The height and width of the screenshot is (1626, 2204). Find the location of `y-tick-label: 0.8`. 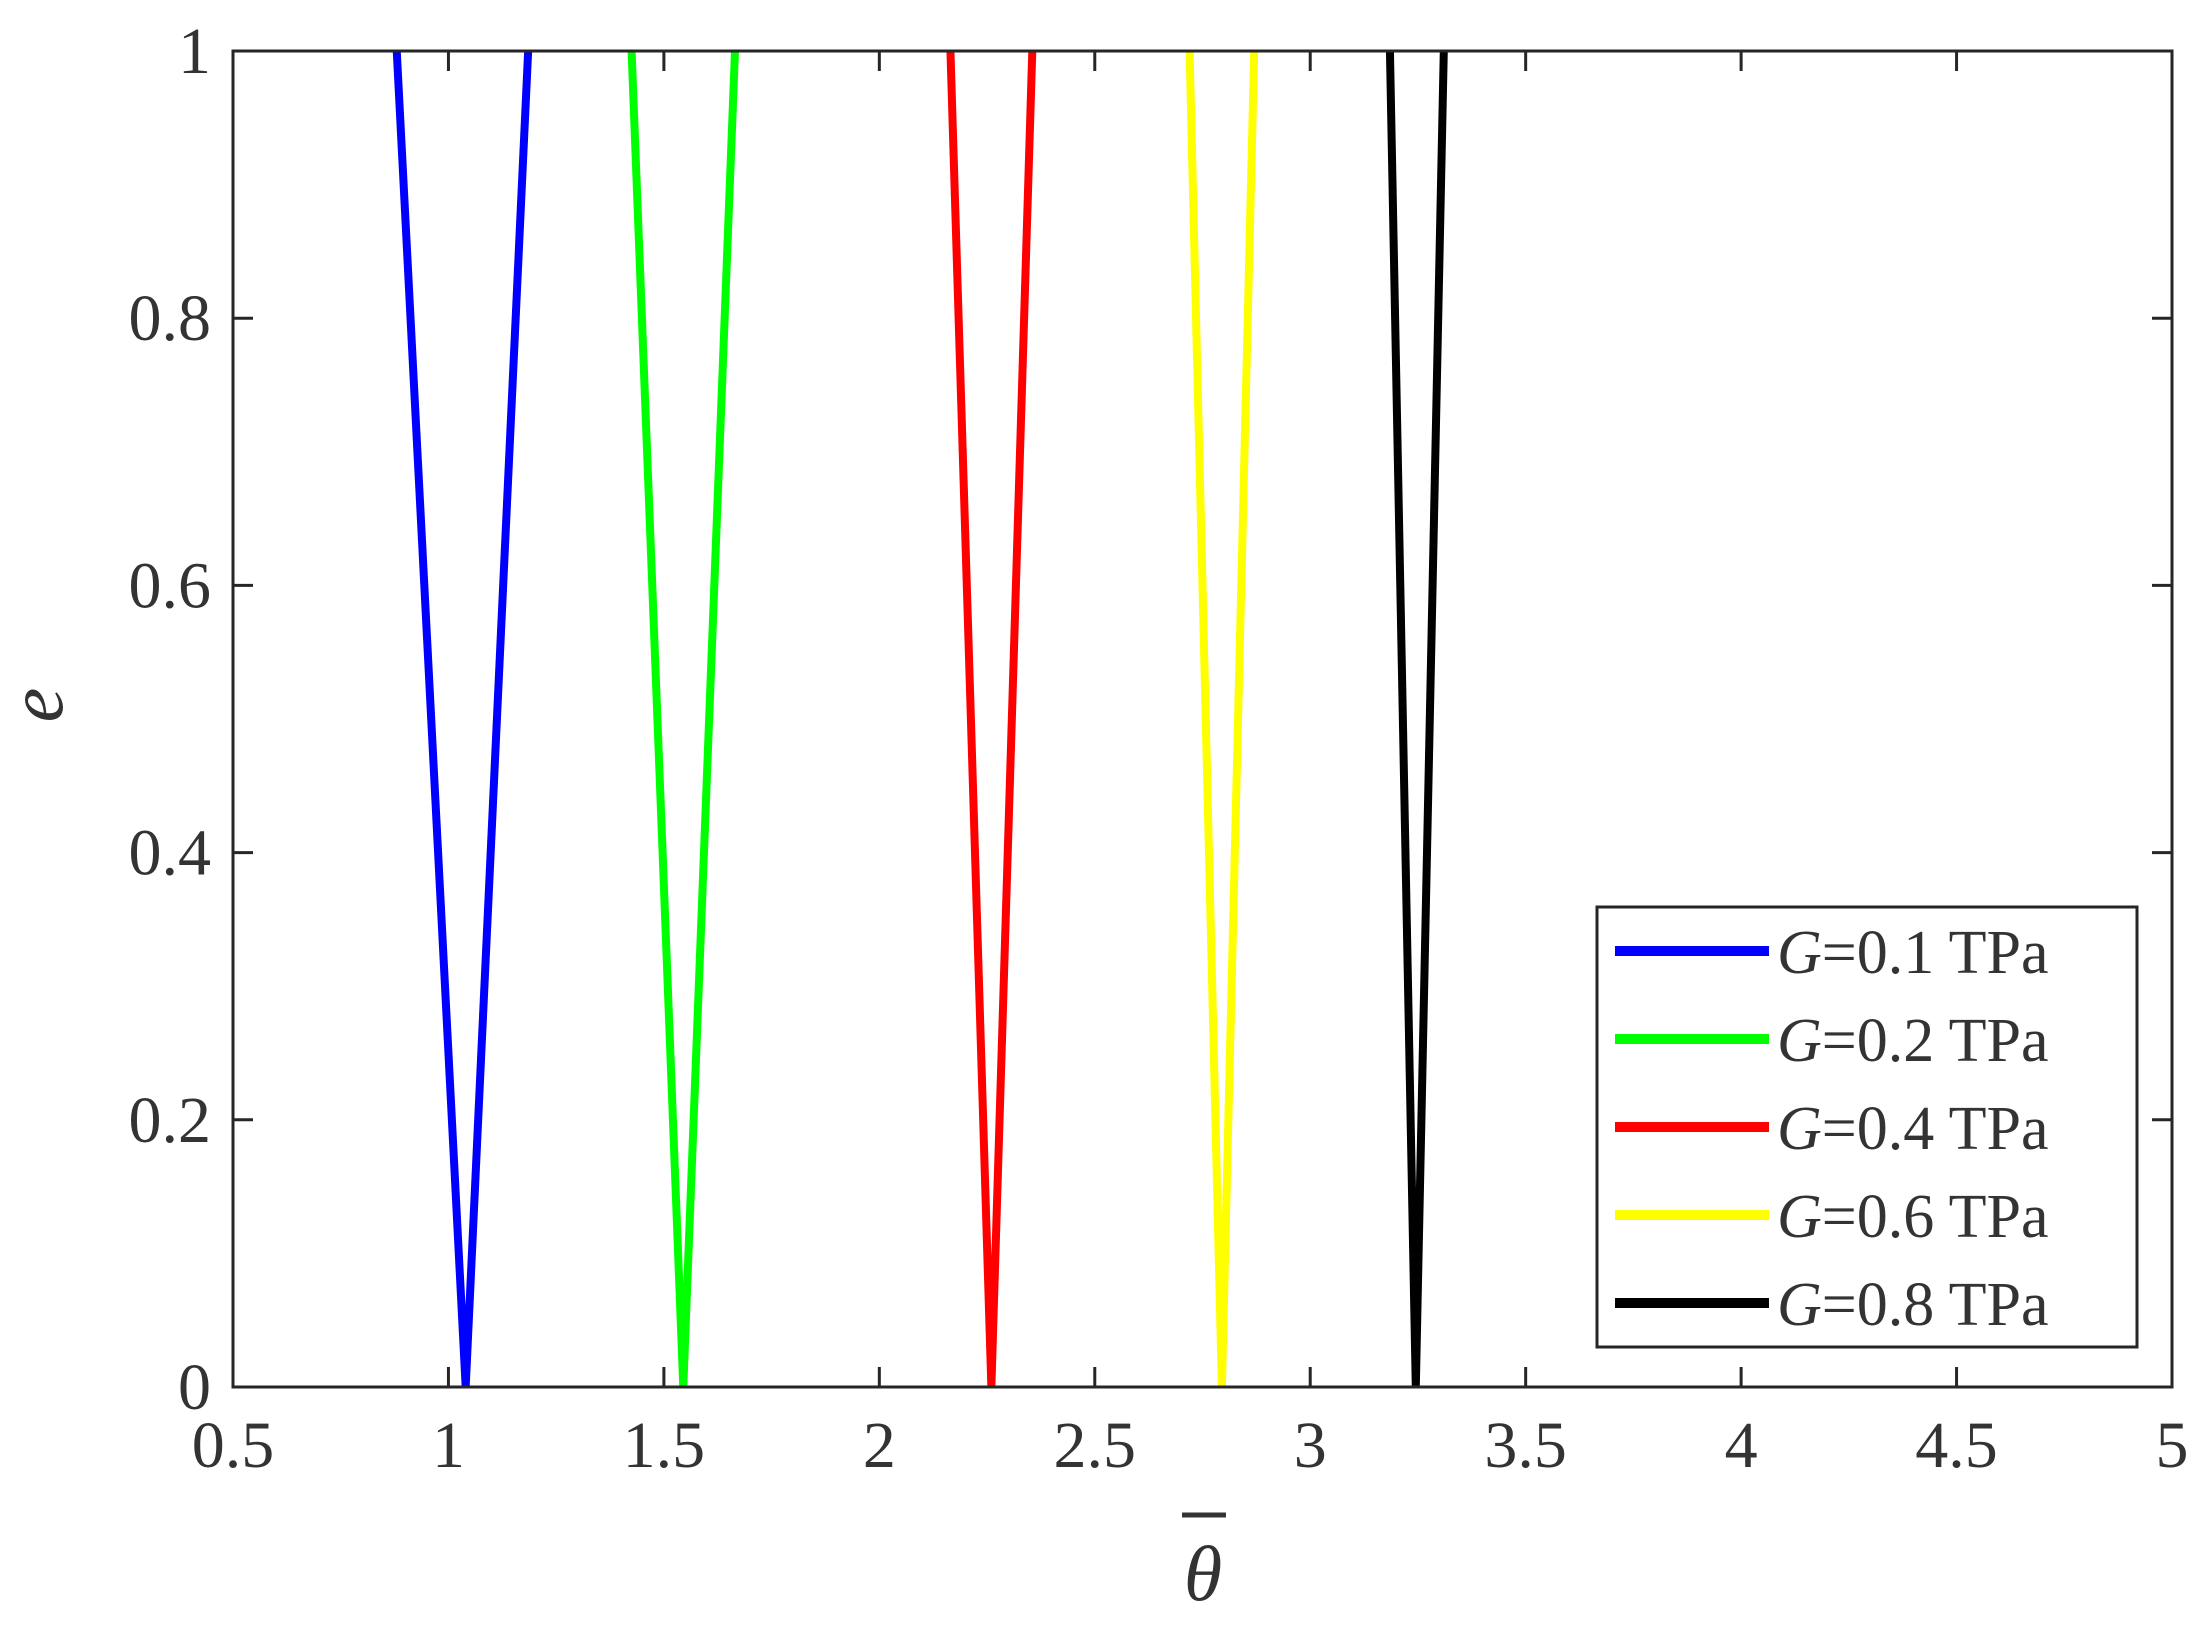

y-tick-label: 0.8 is located at coordinates (170, 318).